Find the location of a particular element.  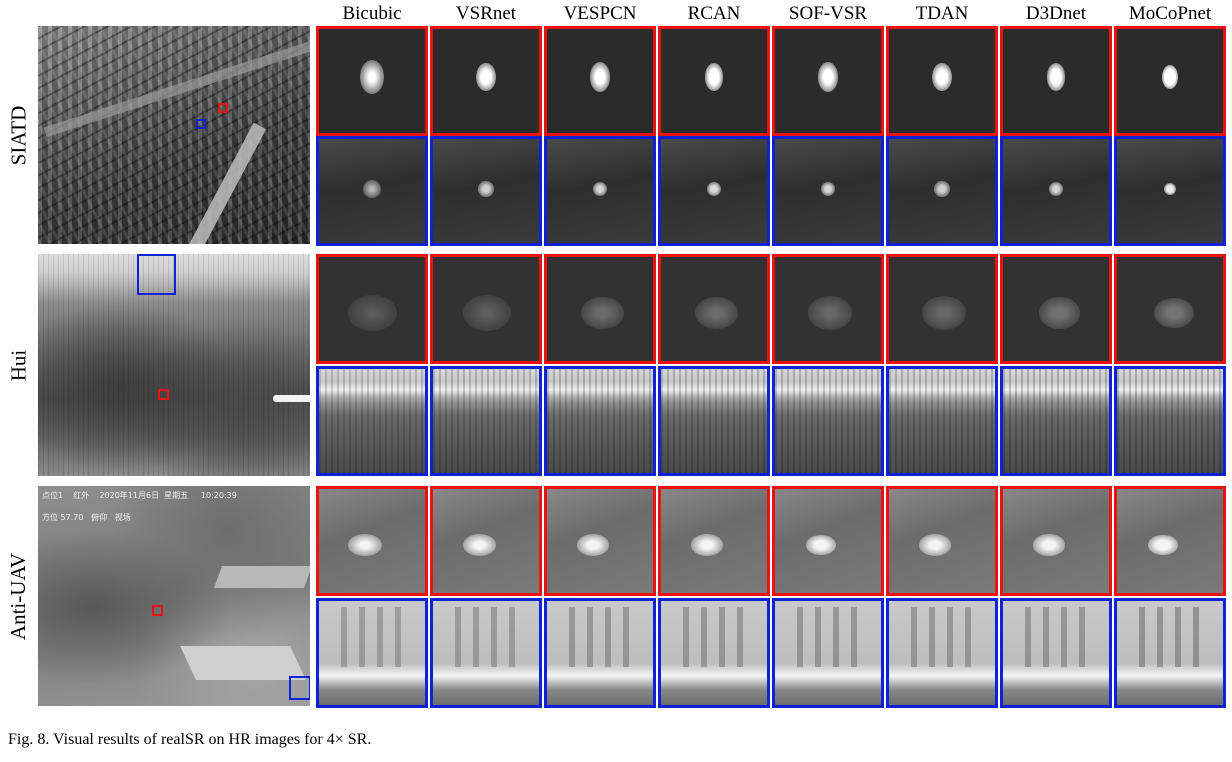

row-label-anti-uav: Anti-UAV is located at coordinates (19, 596).